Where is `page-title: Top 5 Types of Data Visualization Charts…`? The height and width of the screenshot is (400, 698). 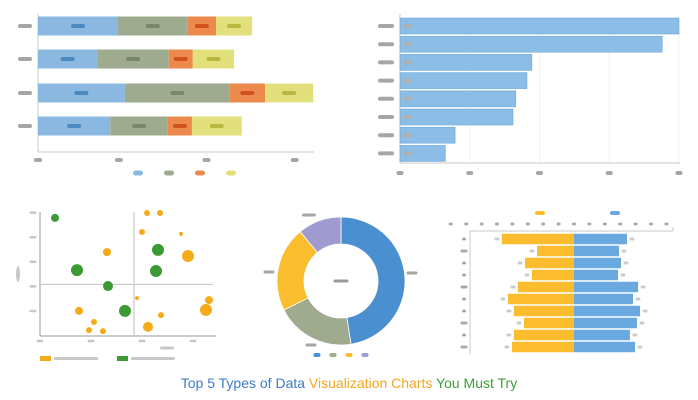 page-title: Top 5 Types of Data Visualization Charts… is located at coordinates (349, 383).